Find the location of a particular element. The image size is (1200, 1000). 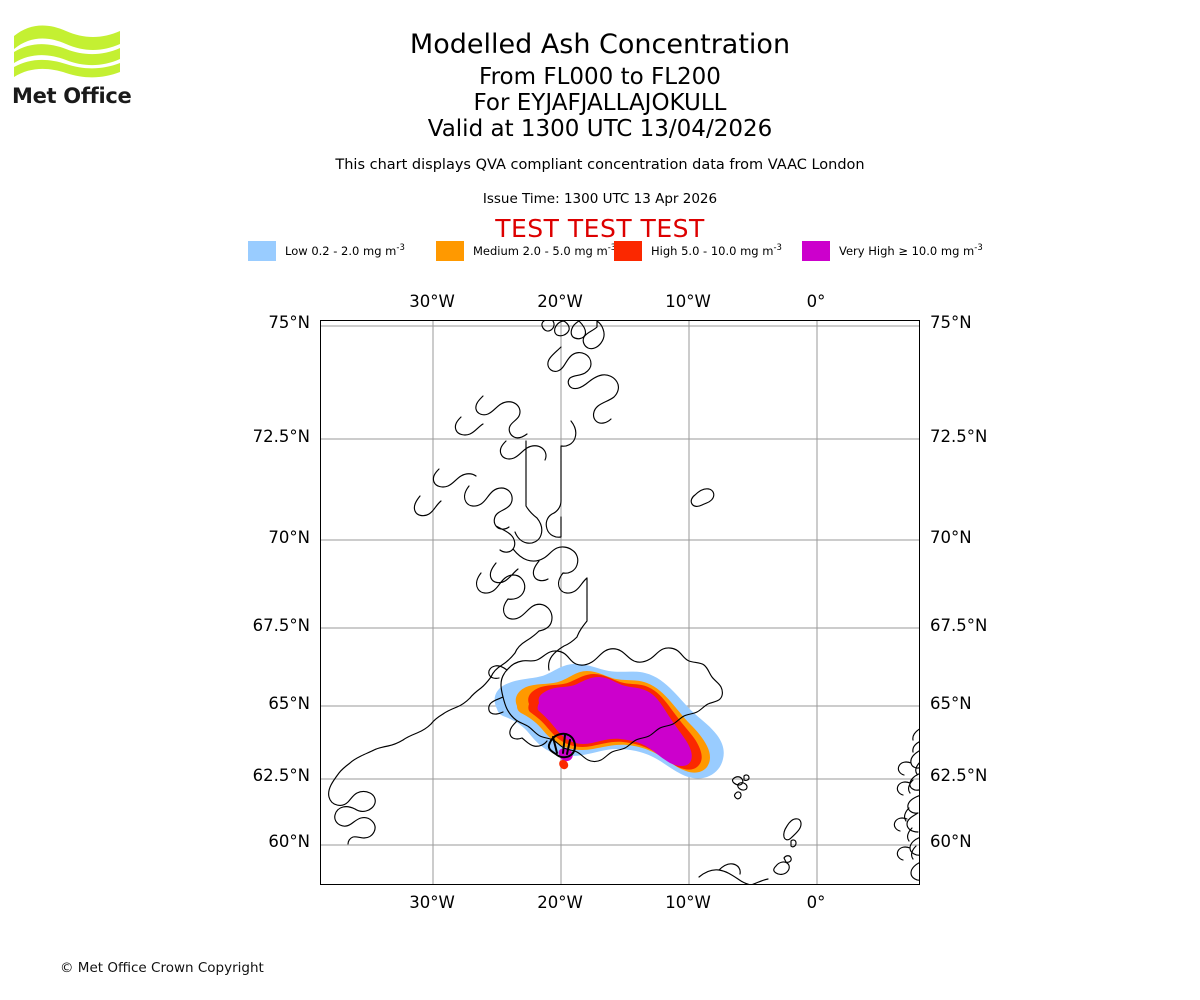

met-office-wordmark: Met Office is located at coordinates (72, 96).